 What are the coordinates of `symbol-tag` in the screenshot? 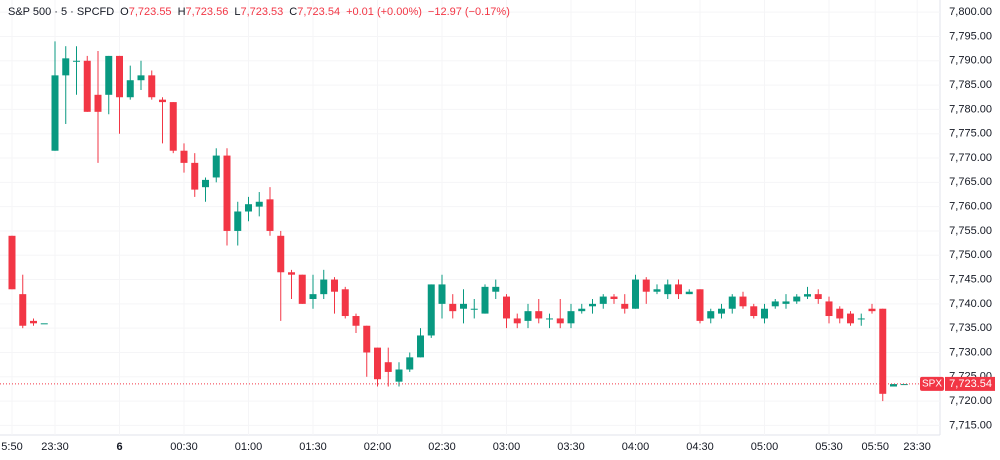 It's located at (932, 383).